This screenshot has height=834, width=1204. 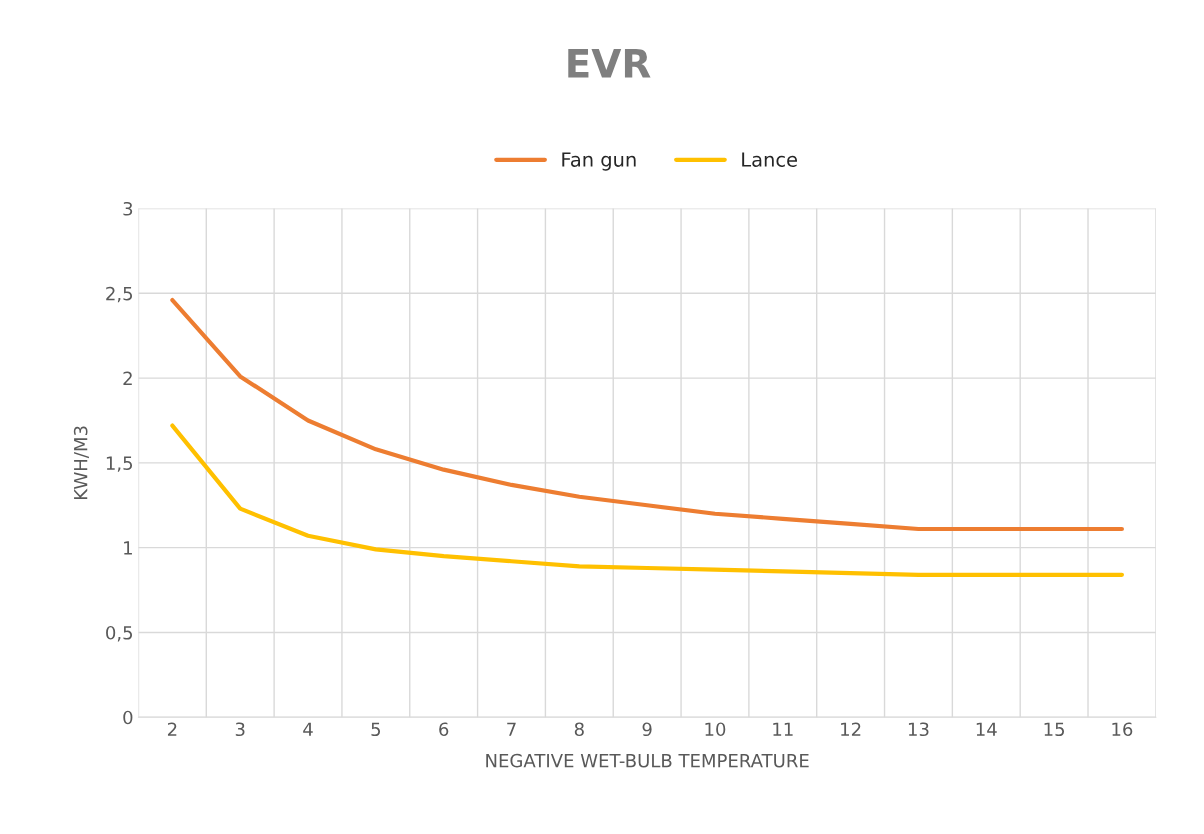 I want to click on line-series, so click(x=647, y=500).